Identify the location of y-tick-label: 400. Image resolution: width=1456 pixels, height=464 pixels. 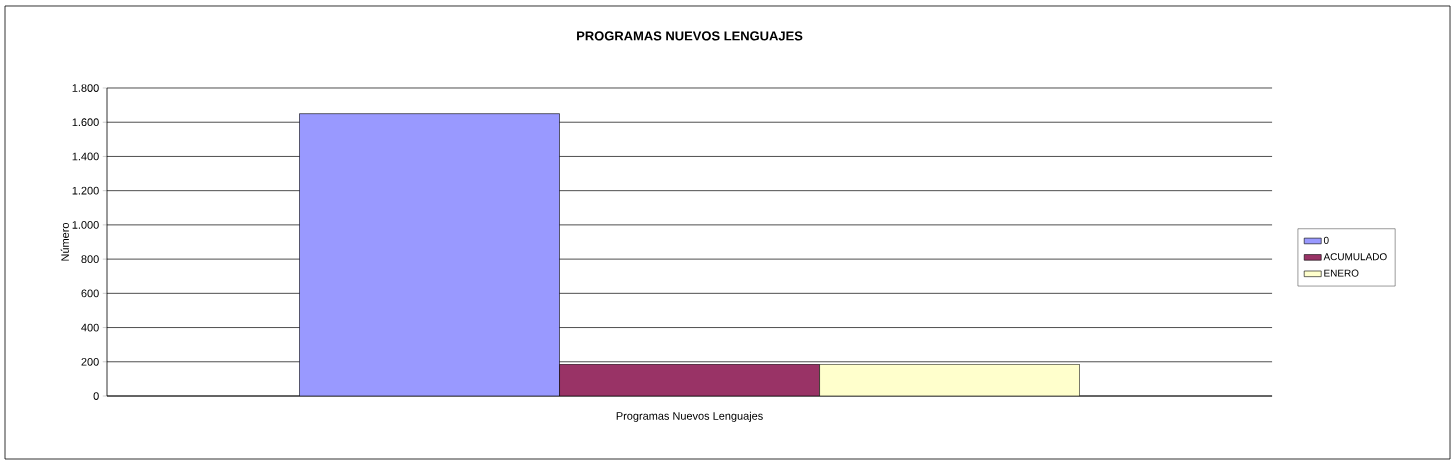
(90, 327).